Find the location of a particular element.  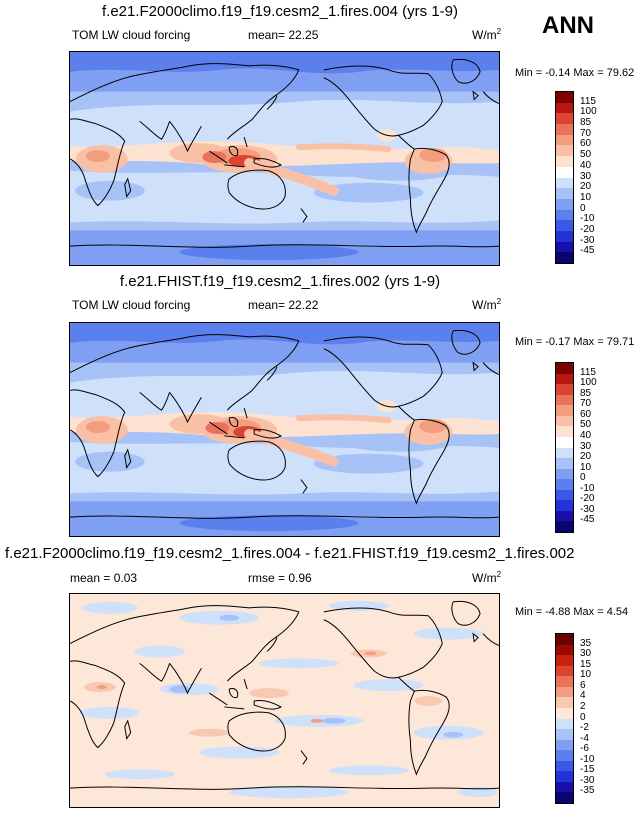

colorbar-tick-label: -2 is located at coordinates (584, 728).